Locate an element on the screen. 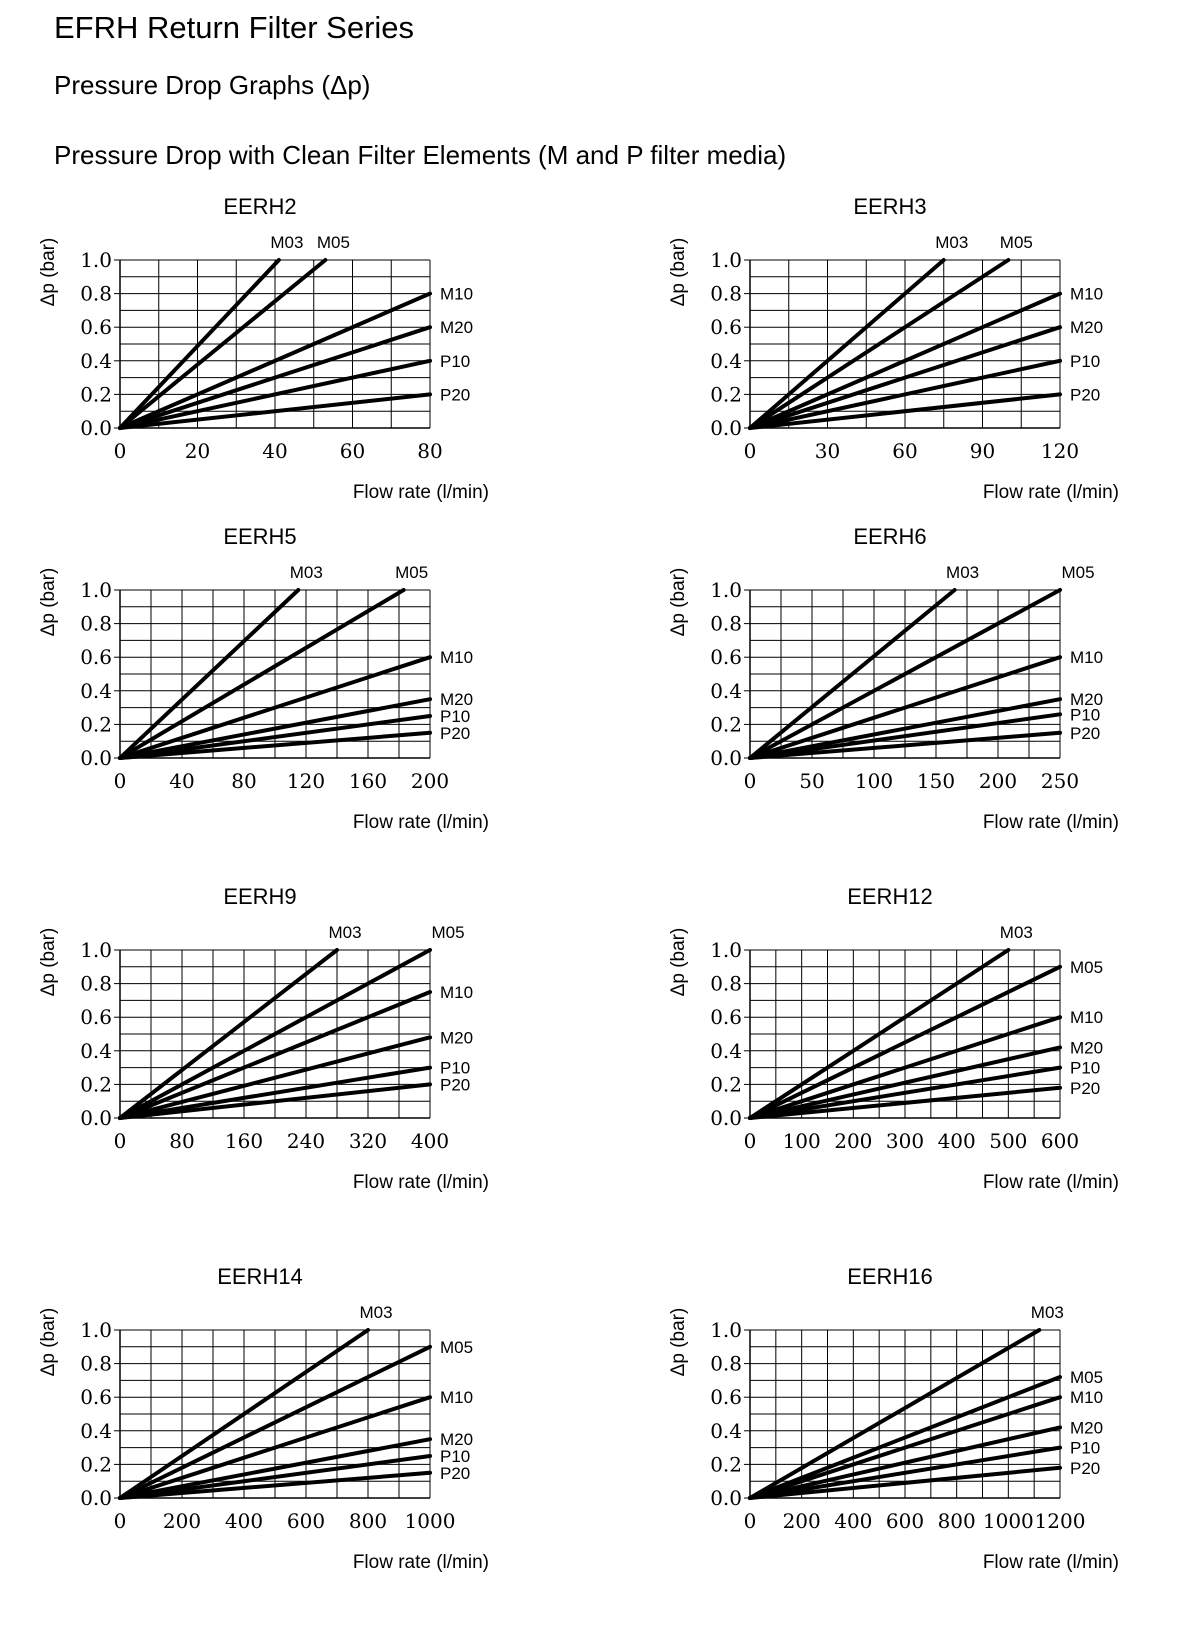 This screenshot has height=1633, width=1194. x-tick-label: 50 is located at coordinates (811, 781).